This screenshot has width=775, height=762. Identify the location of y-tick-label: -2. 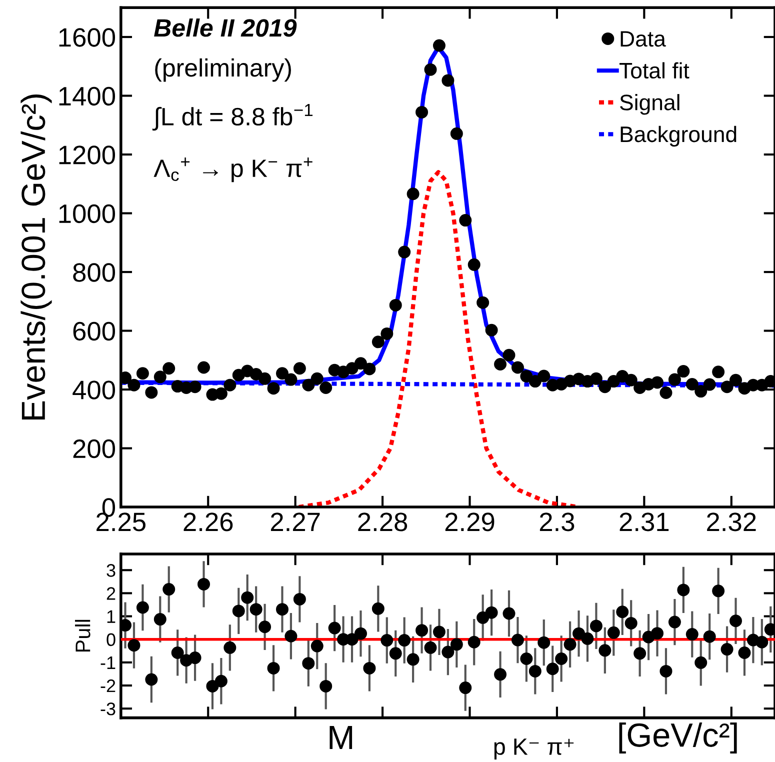
(108, 685).